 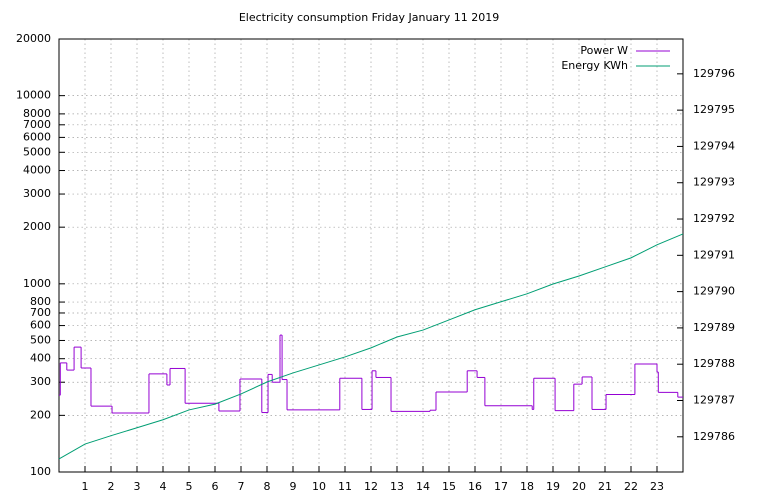 What do you see at coordinates (475, 486) in the screenshot?
I see `x-tick-label: 16` at bounding box center [475, 486].